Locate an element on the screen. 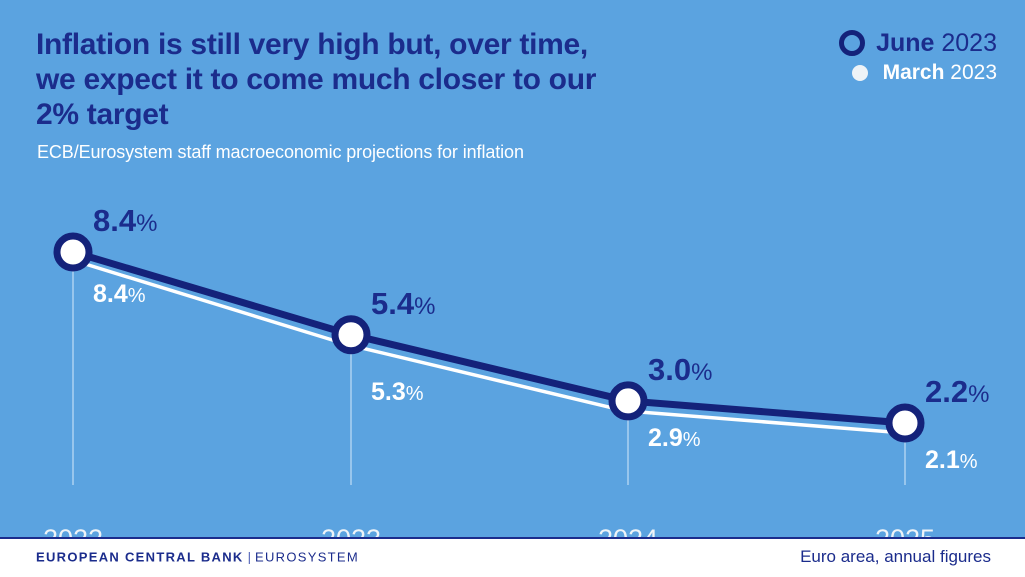 The image size is (1025, 577). label-march-2025: 2.1% is located at coordinates (951, 459).